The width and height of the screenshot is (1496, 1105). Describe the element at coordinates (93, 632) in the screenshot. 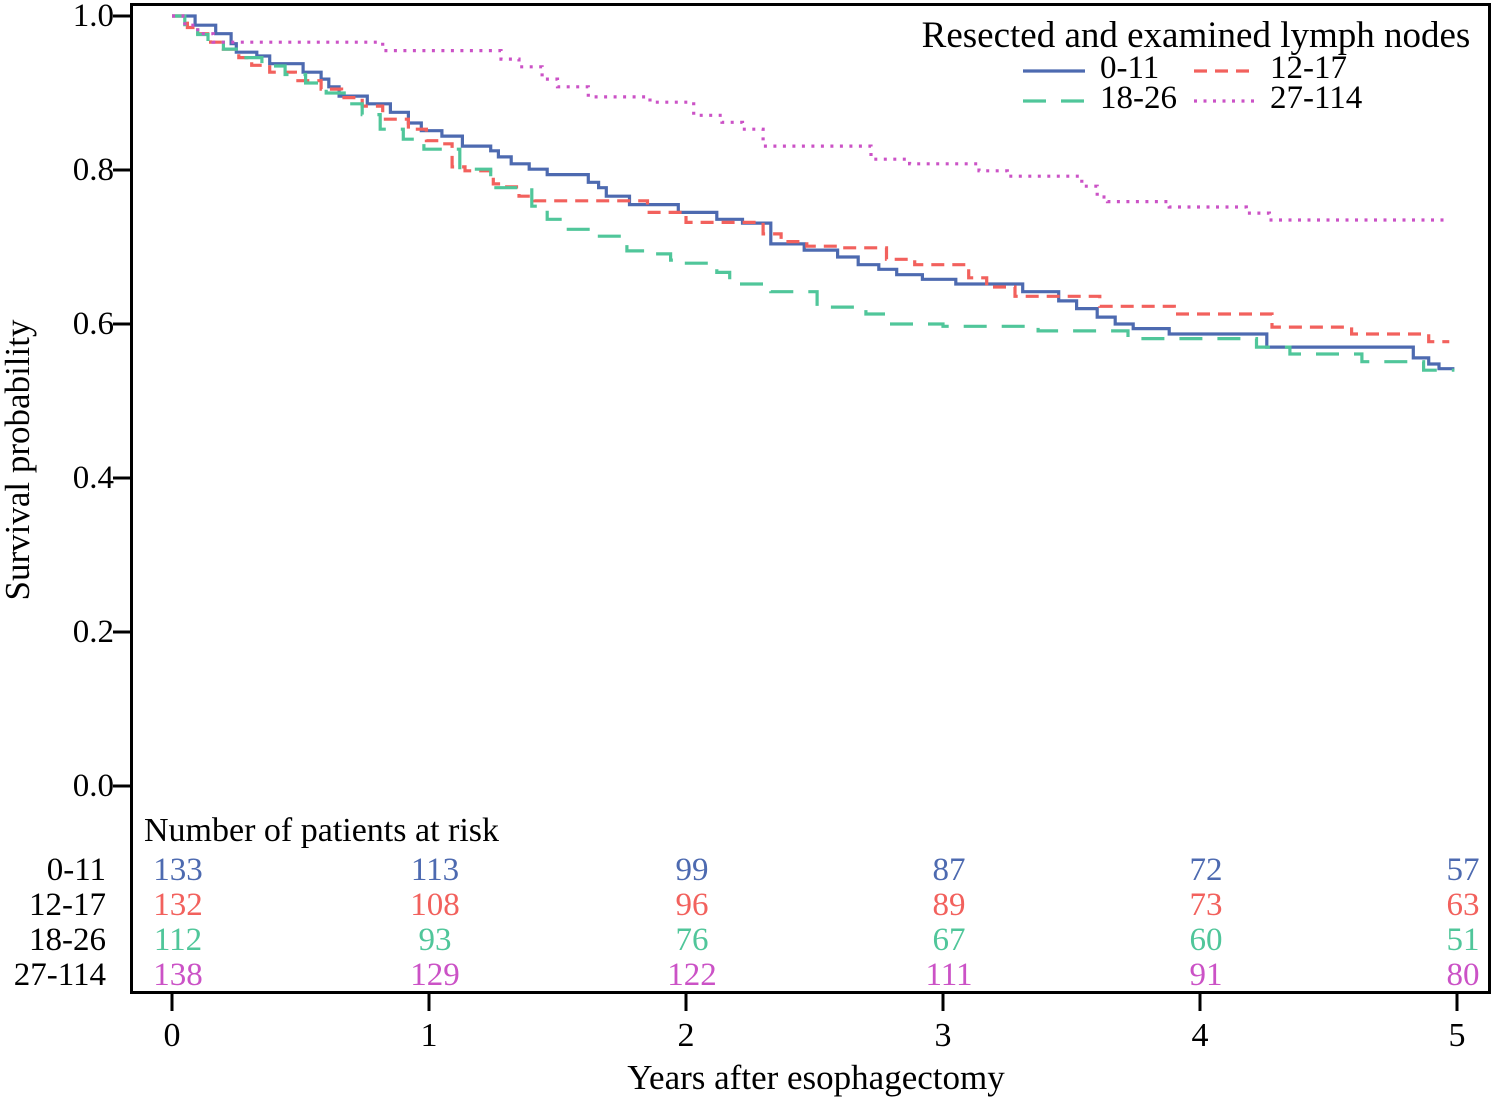

I see `y-tick-label: 0.2` at that location.